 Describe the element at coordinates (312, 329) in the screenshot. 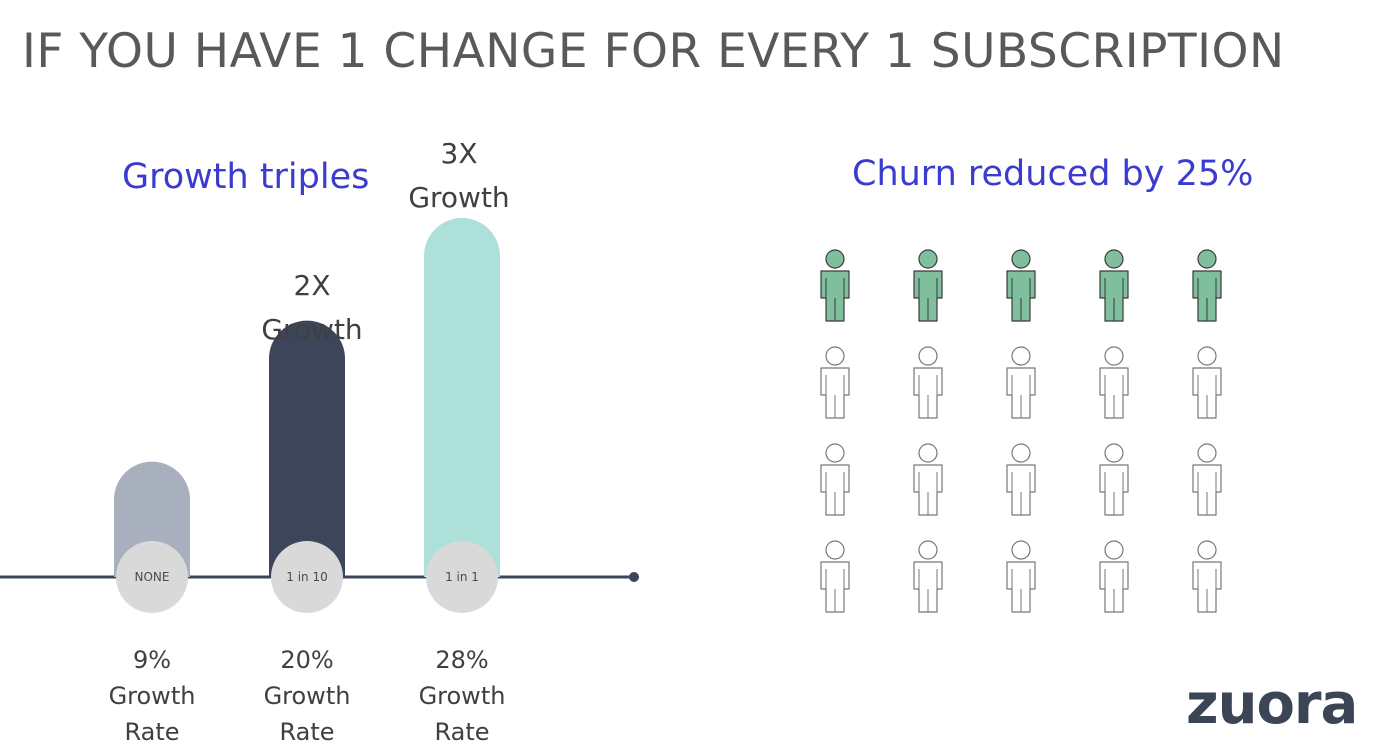

I see `bar-caption-1-label: Growth` at that location.